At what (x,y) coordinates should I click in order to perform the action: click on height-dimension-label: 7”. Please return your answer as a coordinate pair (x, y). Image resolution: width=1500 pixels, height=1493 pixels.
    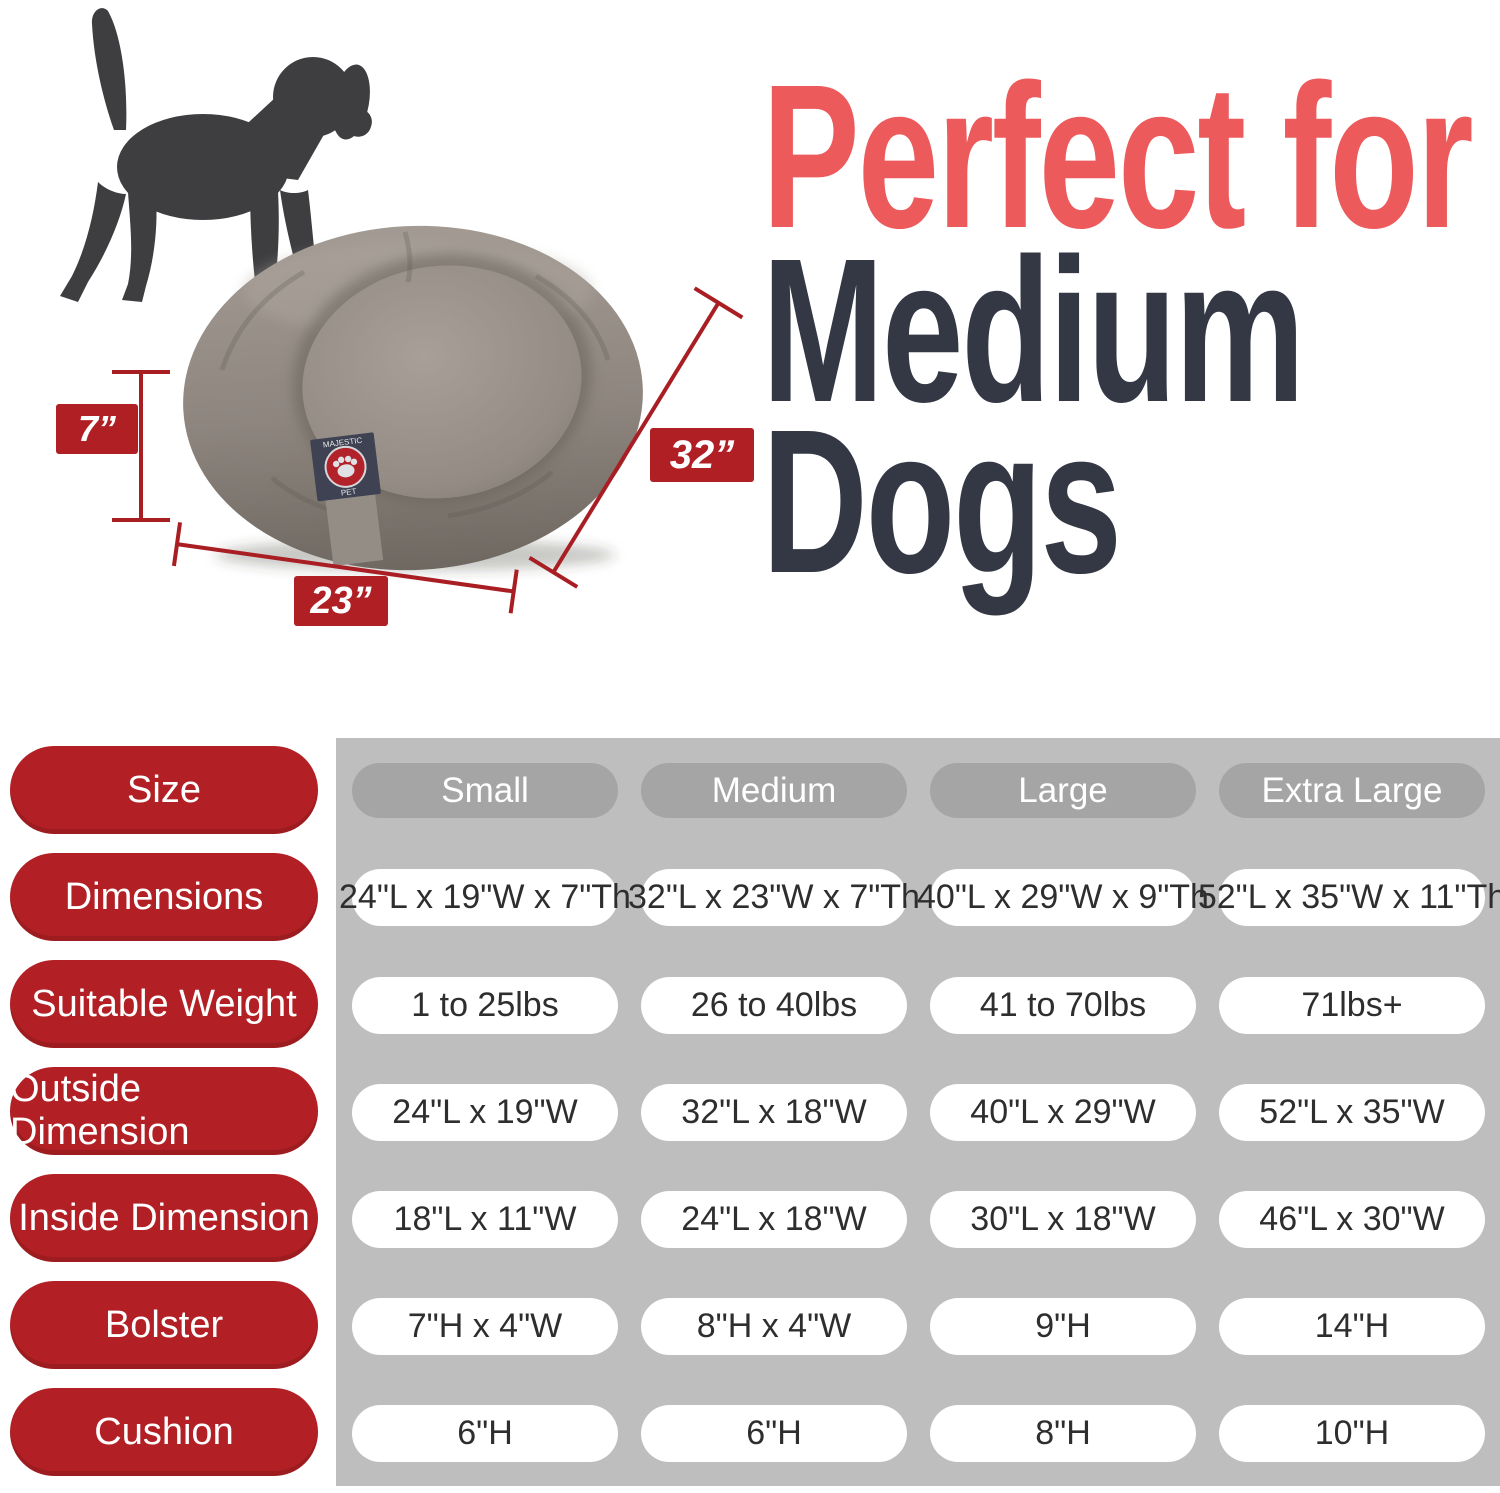
    Looking at the image, I should click on (97, 429).